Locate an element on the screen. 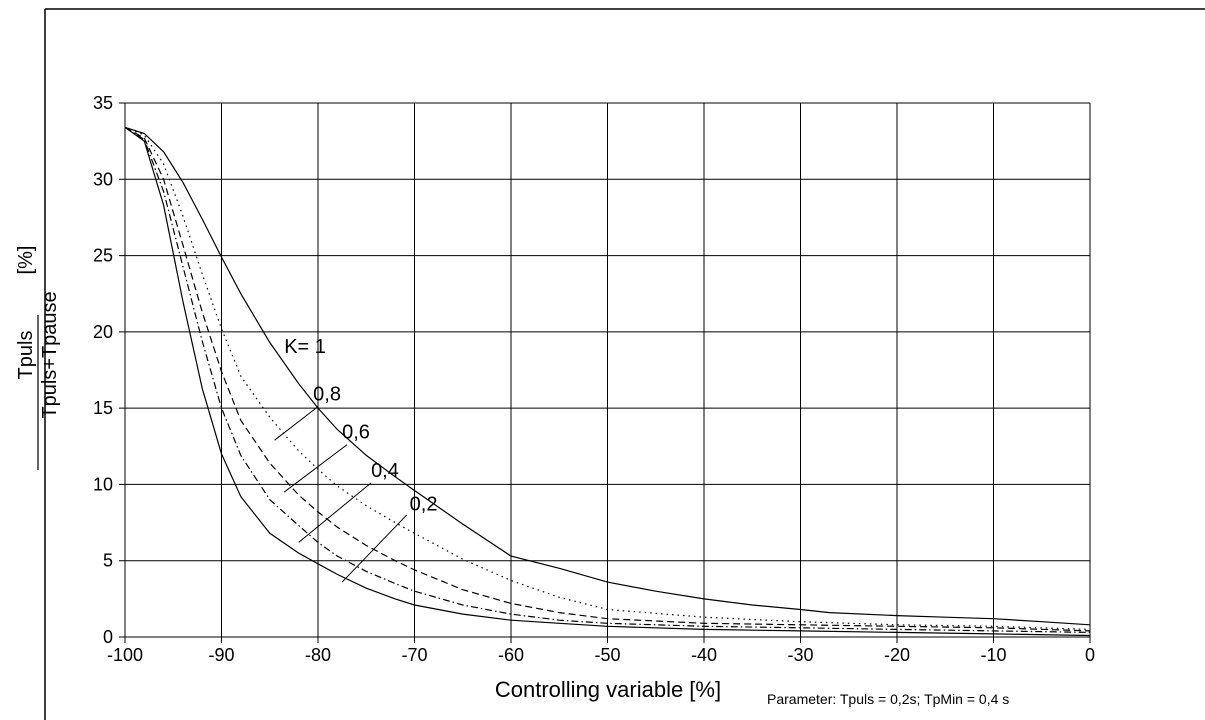  y-tick-label: 20 is located at coordinates (103, 332).